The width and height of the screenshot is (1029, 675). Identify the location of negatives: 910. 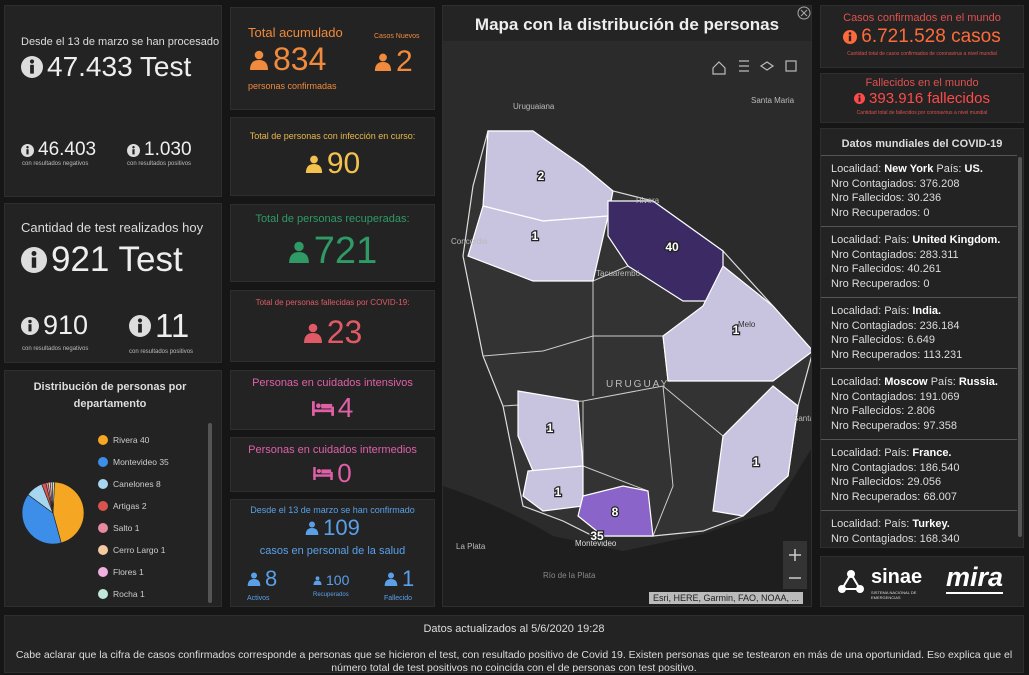
(54, 325).